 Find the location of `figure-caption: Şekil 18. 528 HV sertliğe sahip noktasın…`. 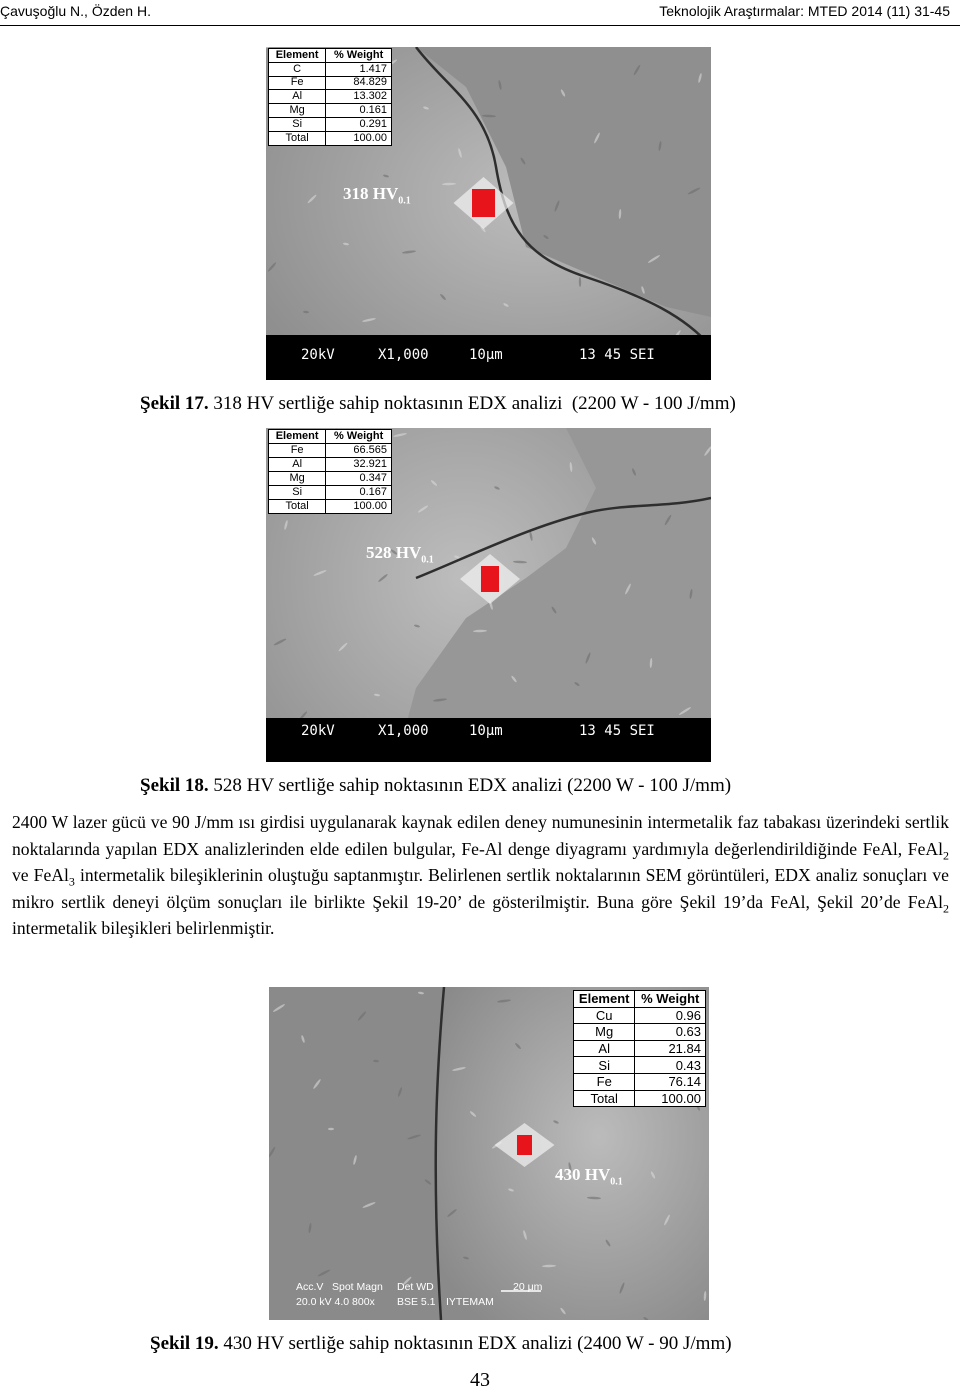

figure-caption: Şekil 18. 528 HV sertliğe sahip noktasın… is located at coordinates (435, 786).